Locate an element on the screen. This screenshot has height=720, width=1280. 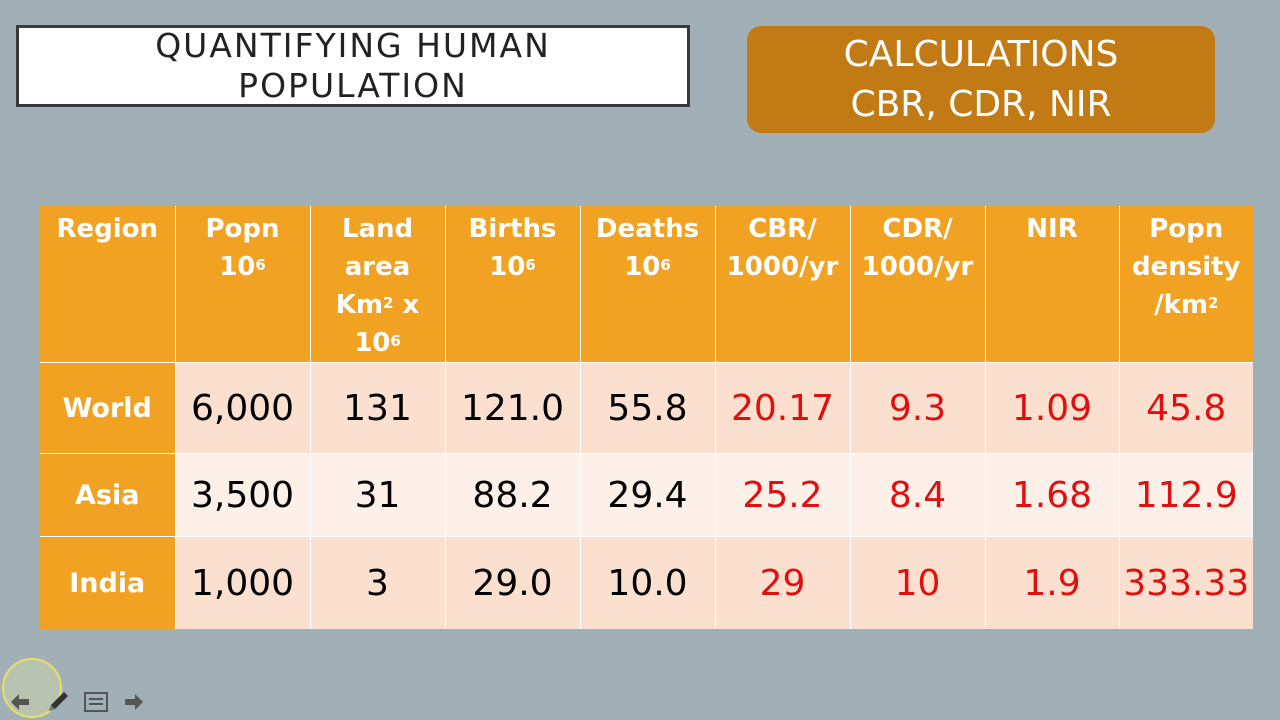
header-deaths: Deaths 106 is located at coordinates (648, 284).